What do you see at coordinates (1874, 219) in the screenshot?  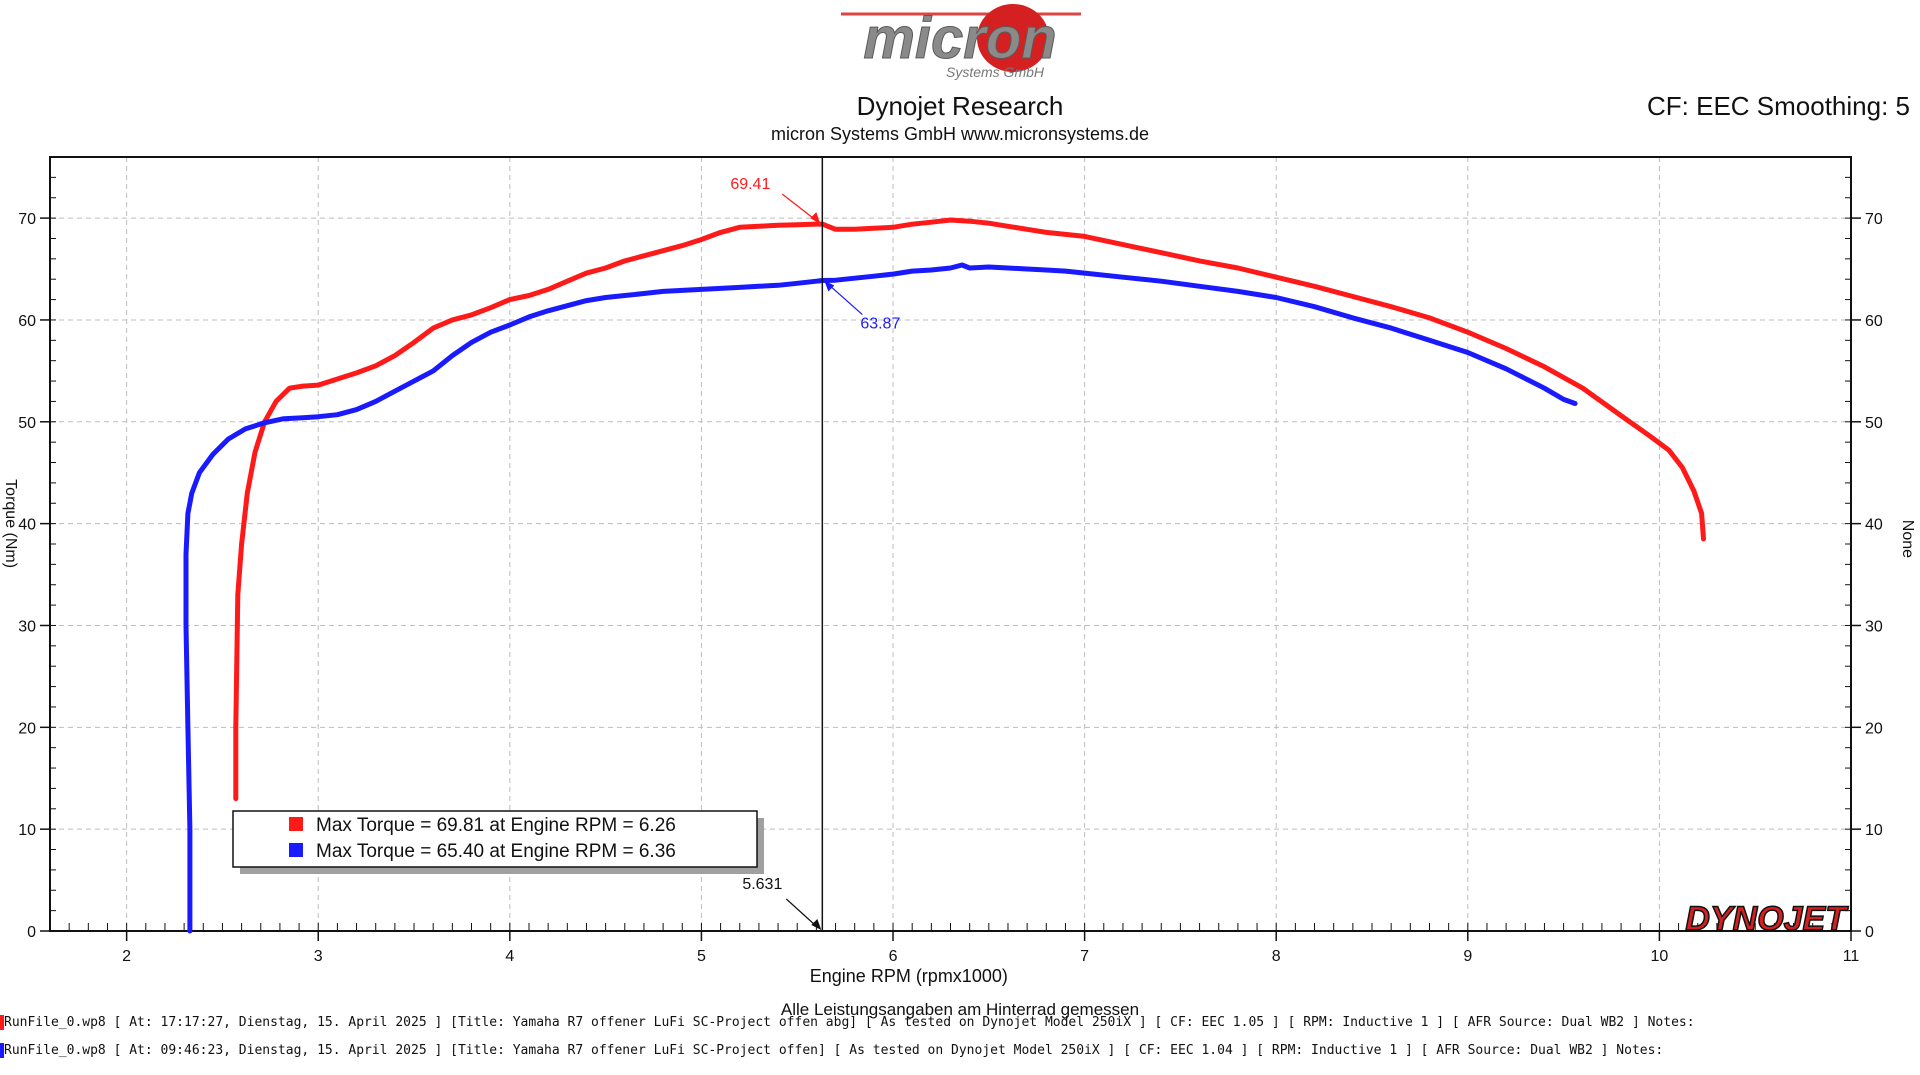 I see `y-tick-label-right: 70` at bounding box center [1874, 219].